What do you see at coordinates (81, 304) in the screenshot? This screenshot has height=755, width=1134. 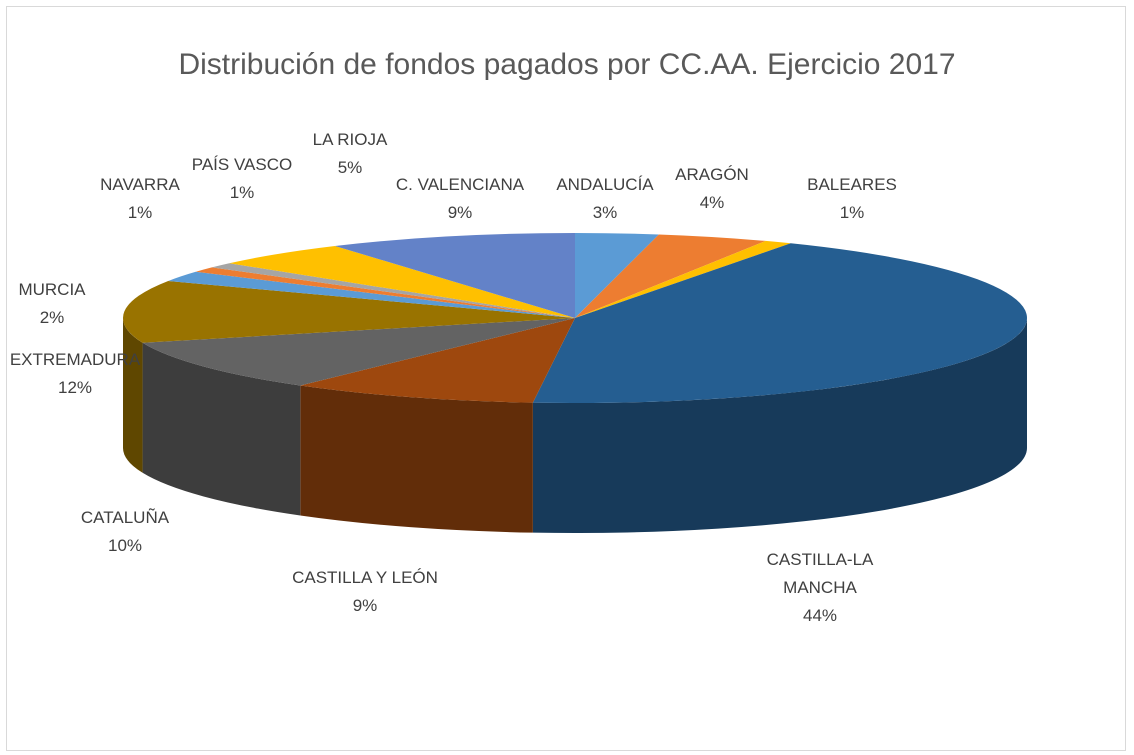 I see `data-label: MURCIA 2%` at bounding box center [81, 304].